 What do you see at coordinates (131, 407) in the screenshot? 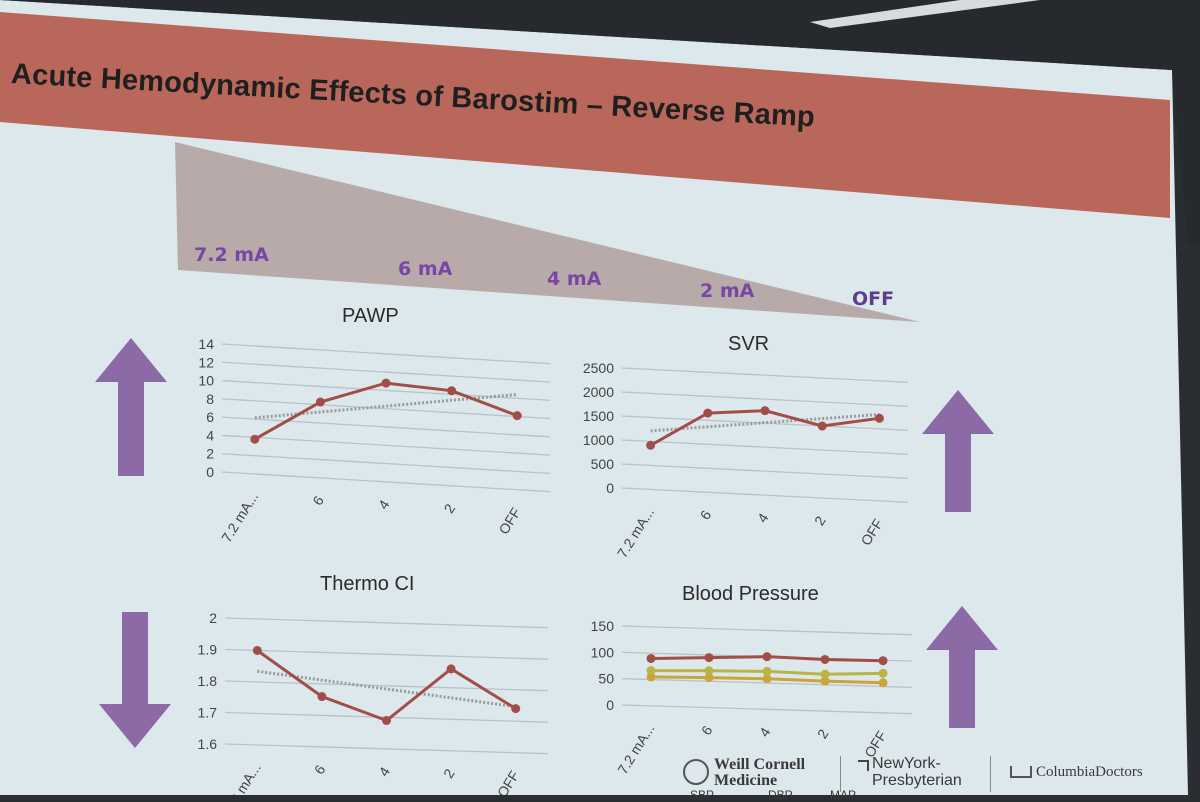
I see `pawp-up-arrow-icon` at bounding box center [131, 407].